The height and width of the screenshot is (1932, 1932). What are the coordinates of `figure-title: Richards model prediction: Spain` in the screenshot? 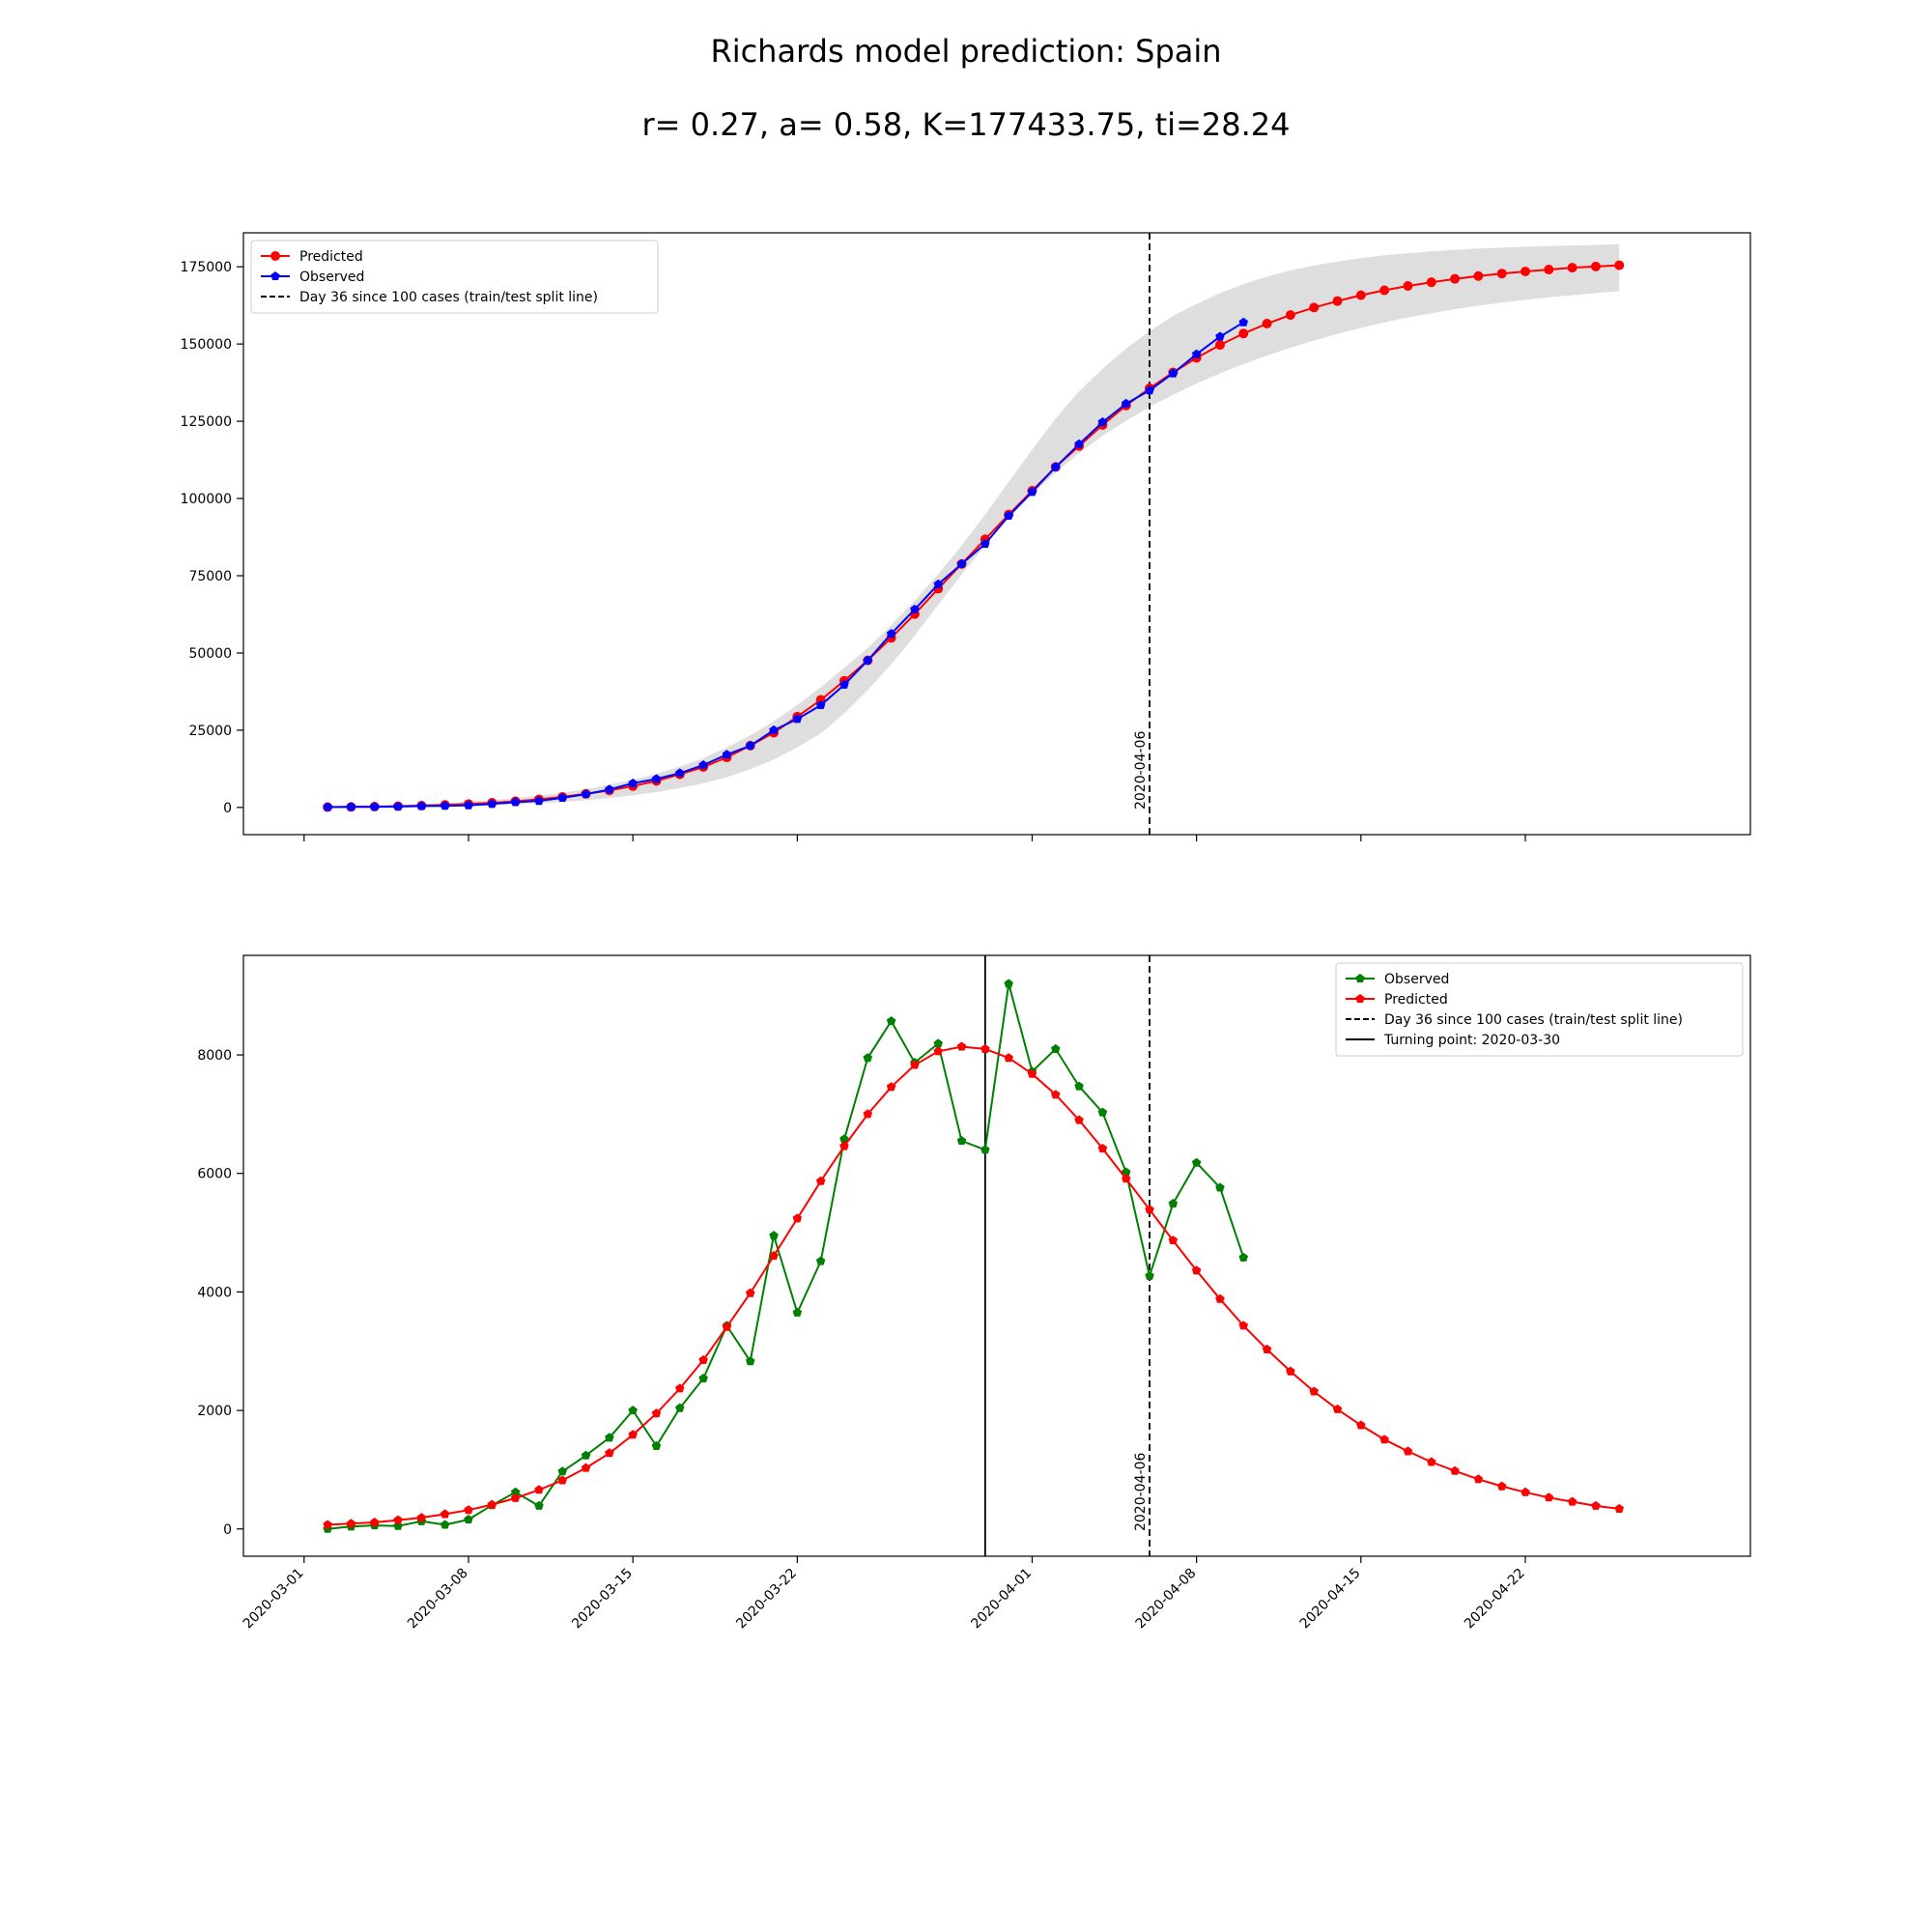 It's located at (966, 51).